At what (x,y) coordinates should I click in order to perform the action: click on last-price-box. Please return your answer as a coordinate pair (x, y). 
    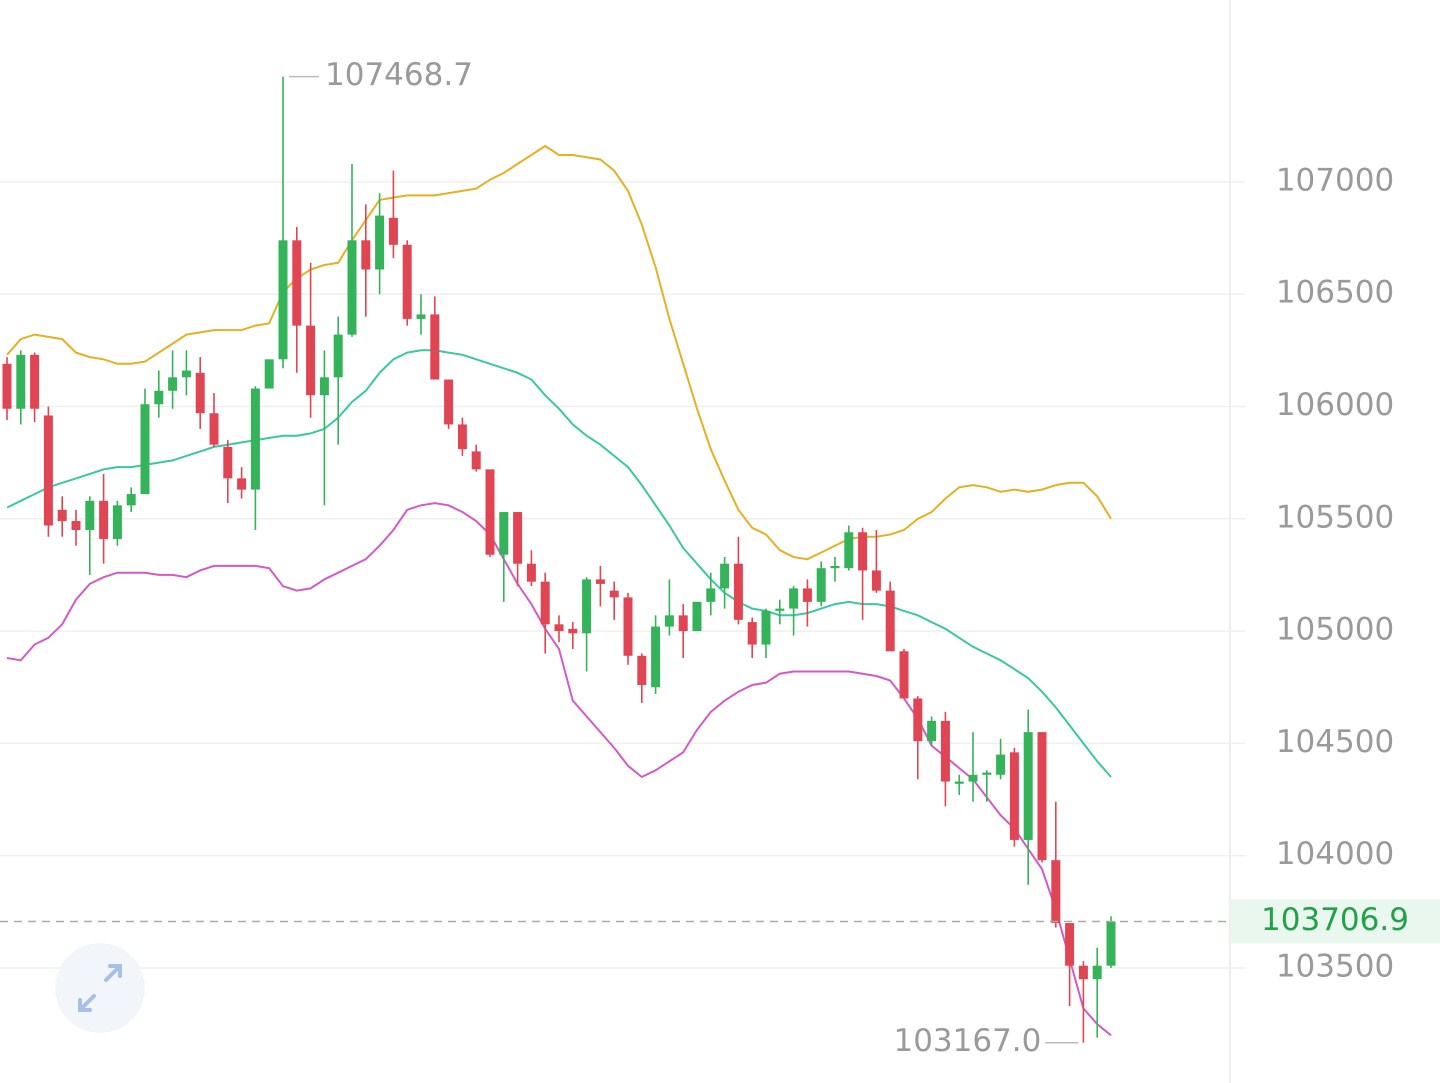
    Looking at the image, I should click on (1335, 921).